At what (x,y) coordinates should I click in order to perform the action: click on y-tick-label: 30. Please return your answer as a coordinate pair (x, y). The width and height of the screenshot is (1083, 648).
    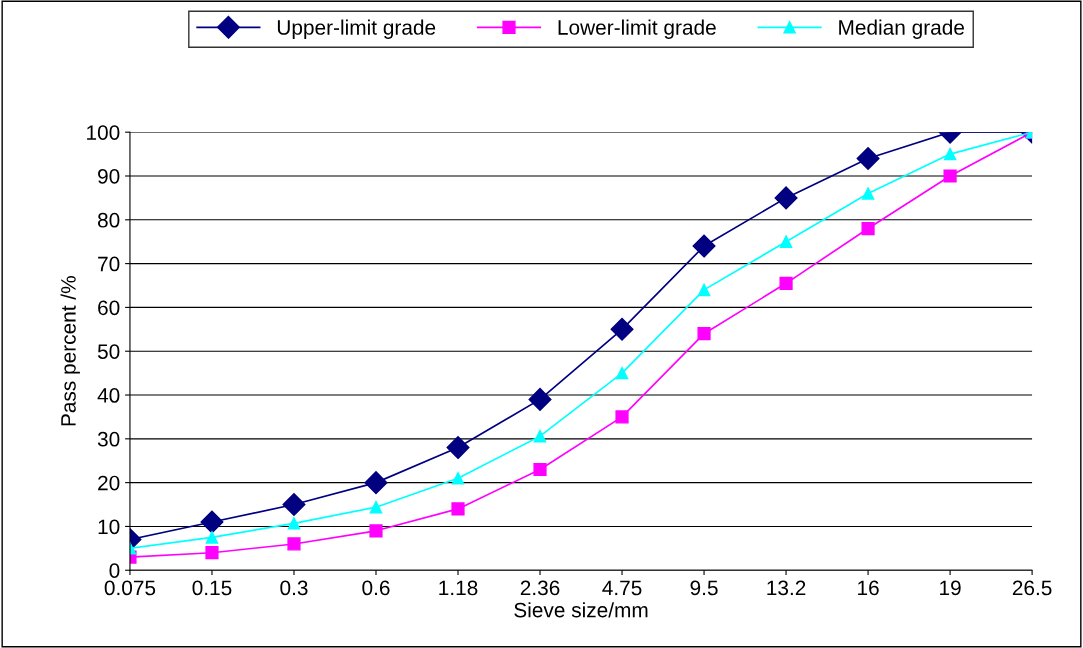
    Looking at the image, I should click on (108, 439).